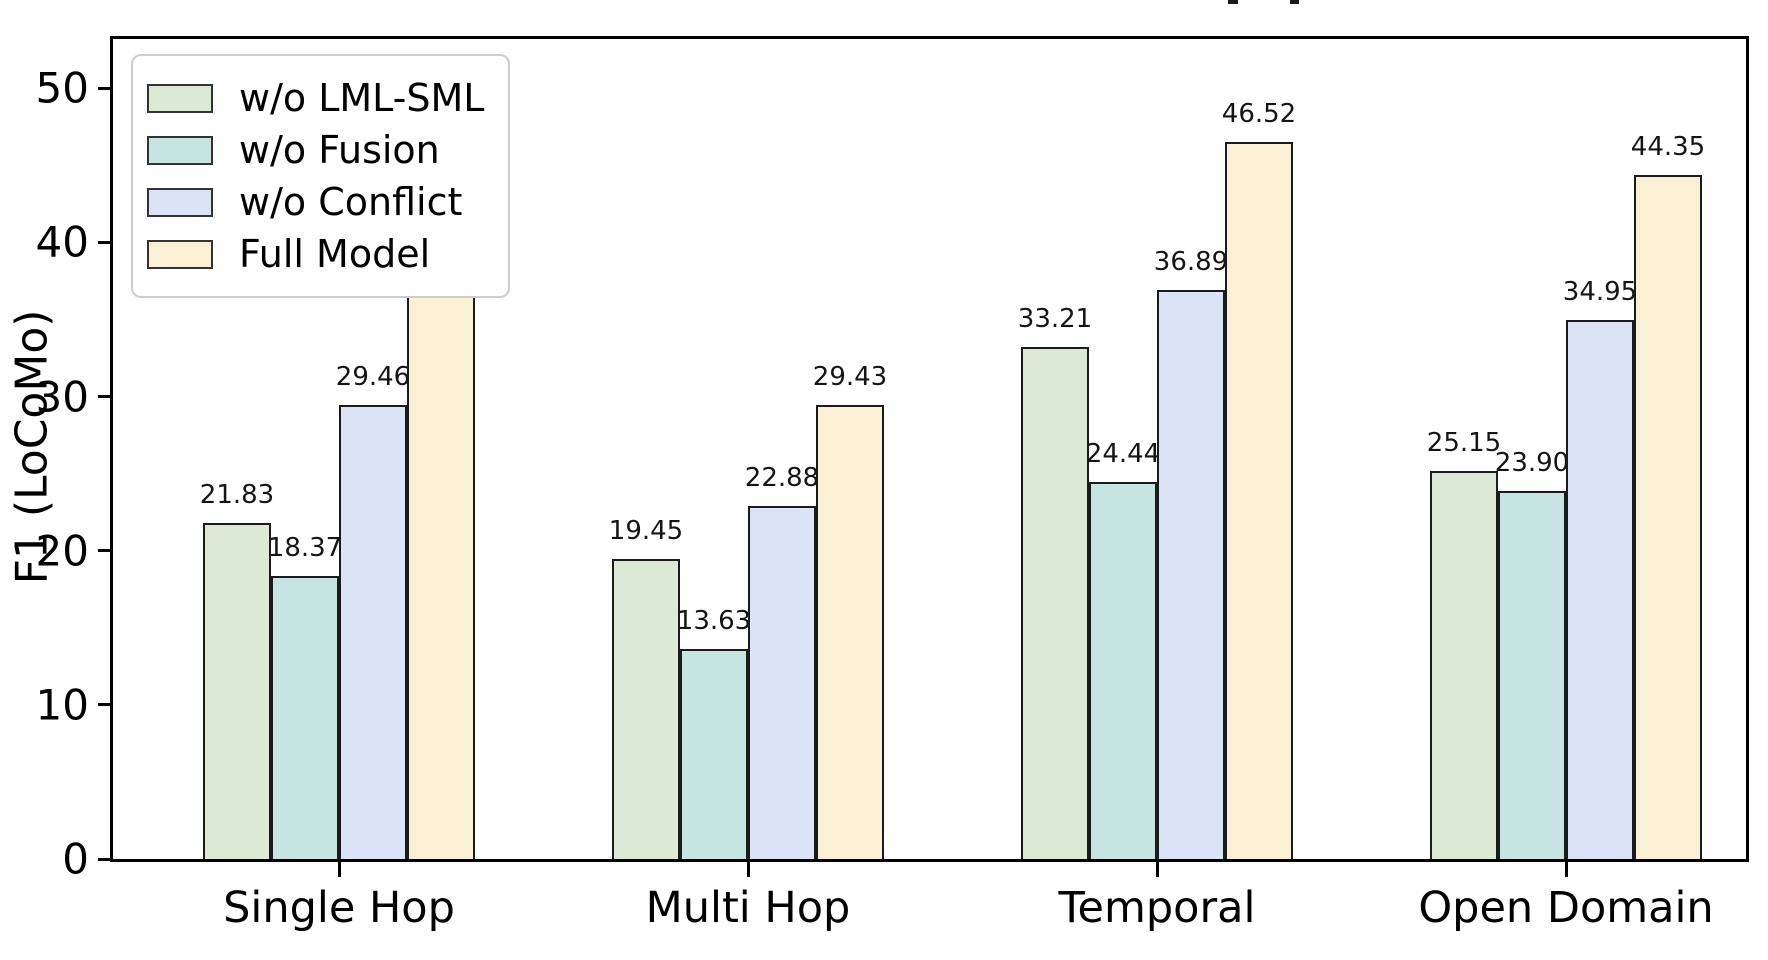 The height and width of the screenshot is (960, 1768). Describe the element at coordinates (62, 242) in the screenshot. I see `y-tick-label: 40` at that location.